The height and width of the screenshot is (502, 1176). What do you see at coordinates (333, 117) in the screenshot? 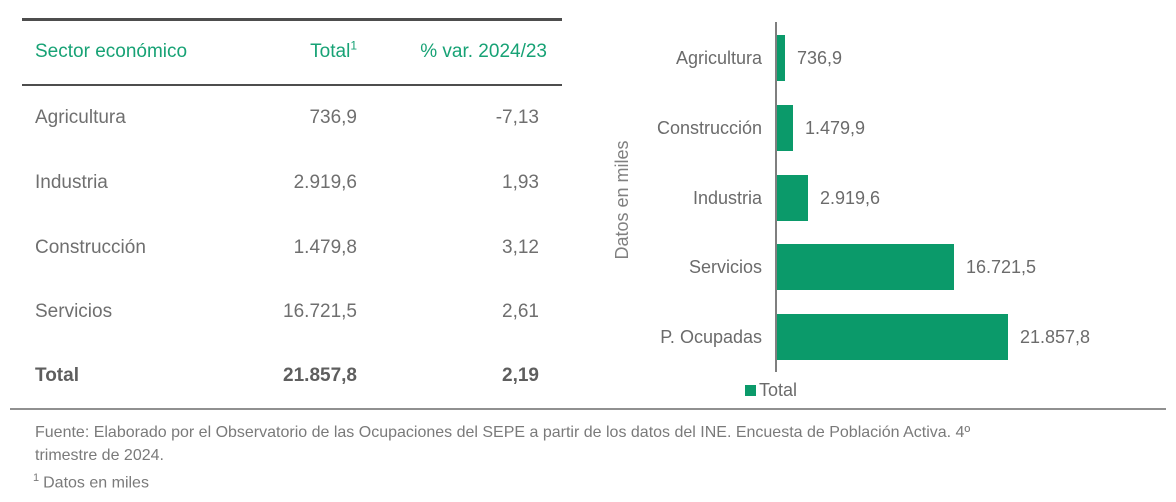
I see `row-total-value: 736,9` at bounding box center [333, 117].